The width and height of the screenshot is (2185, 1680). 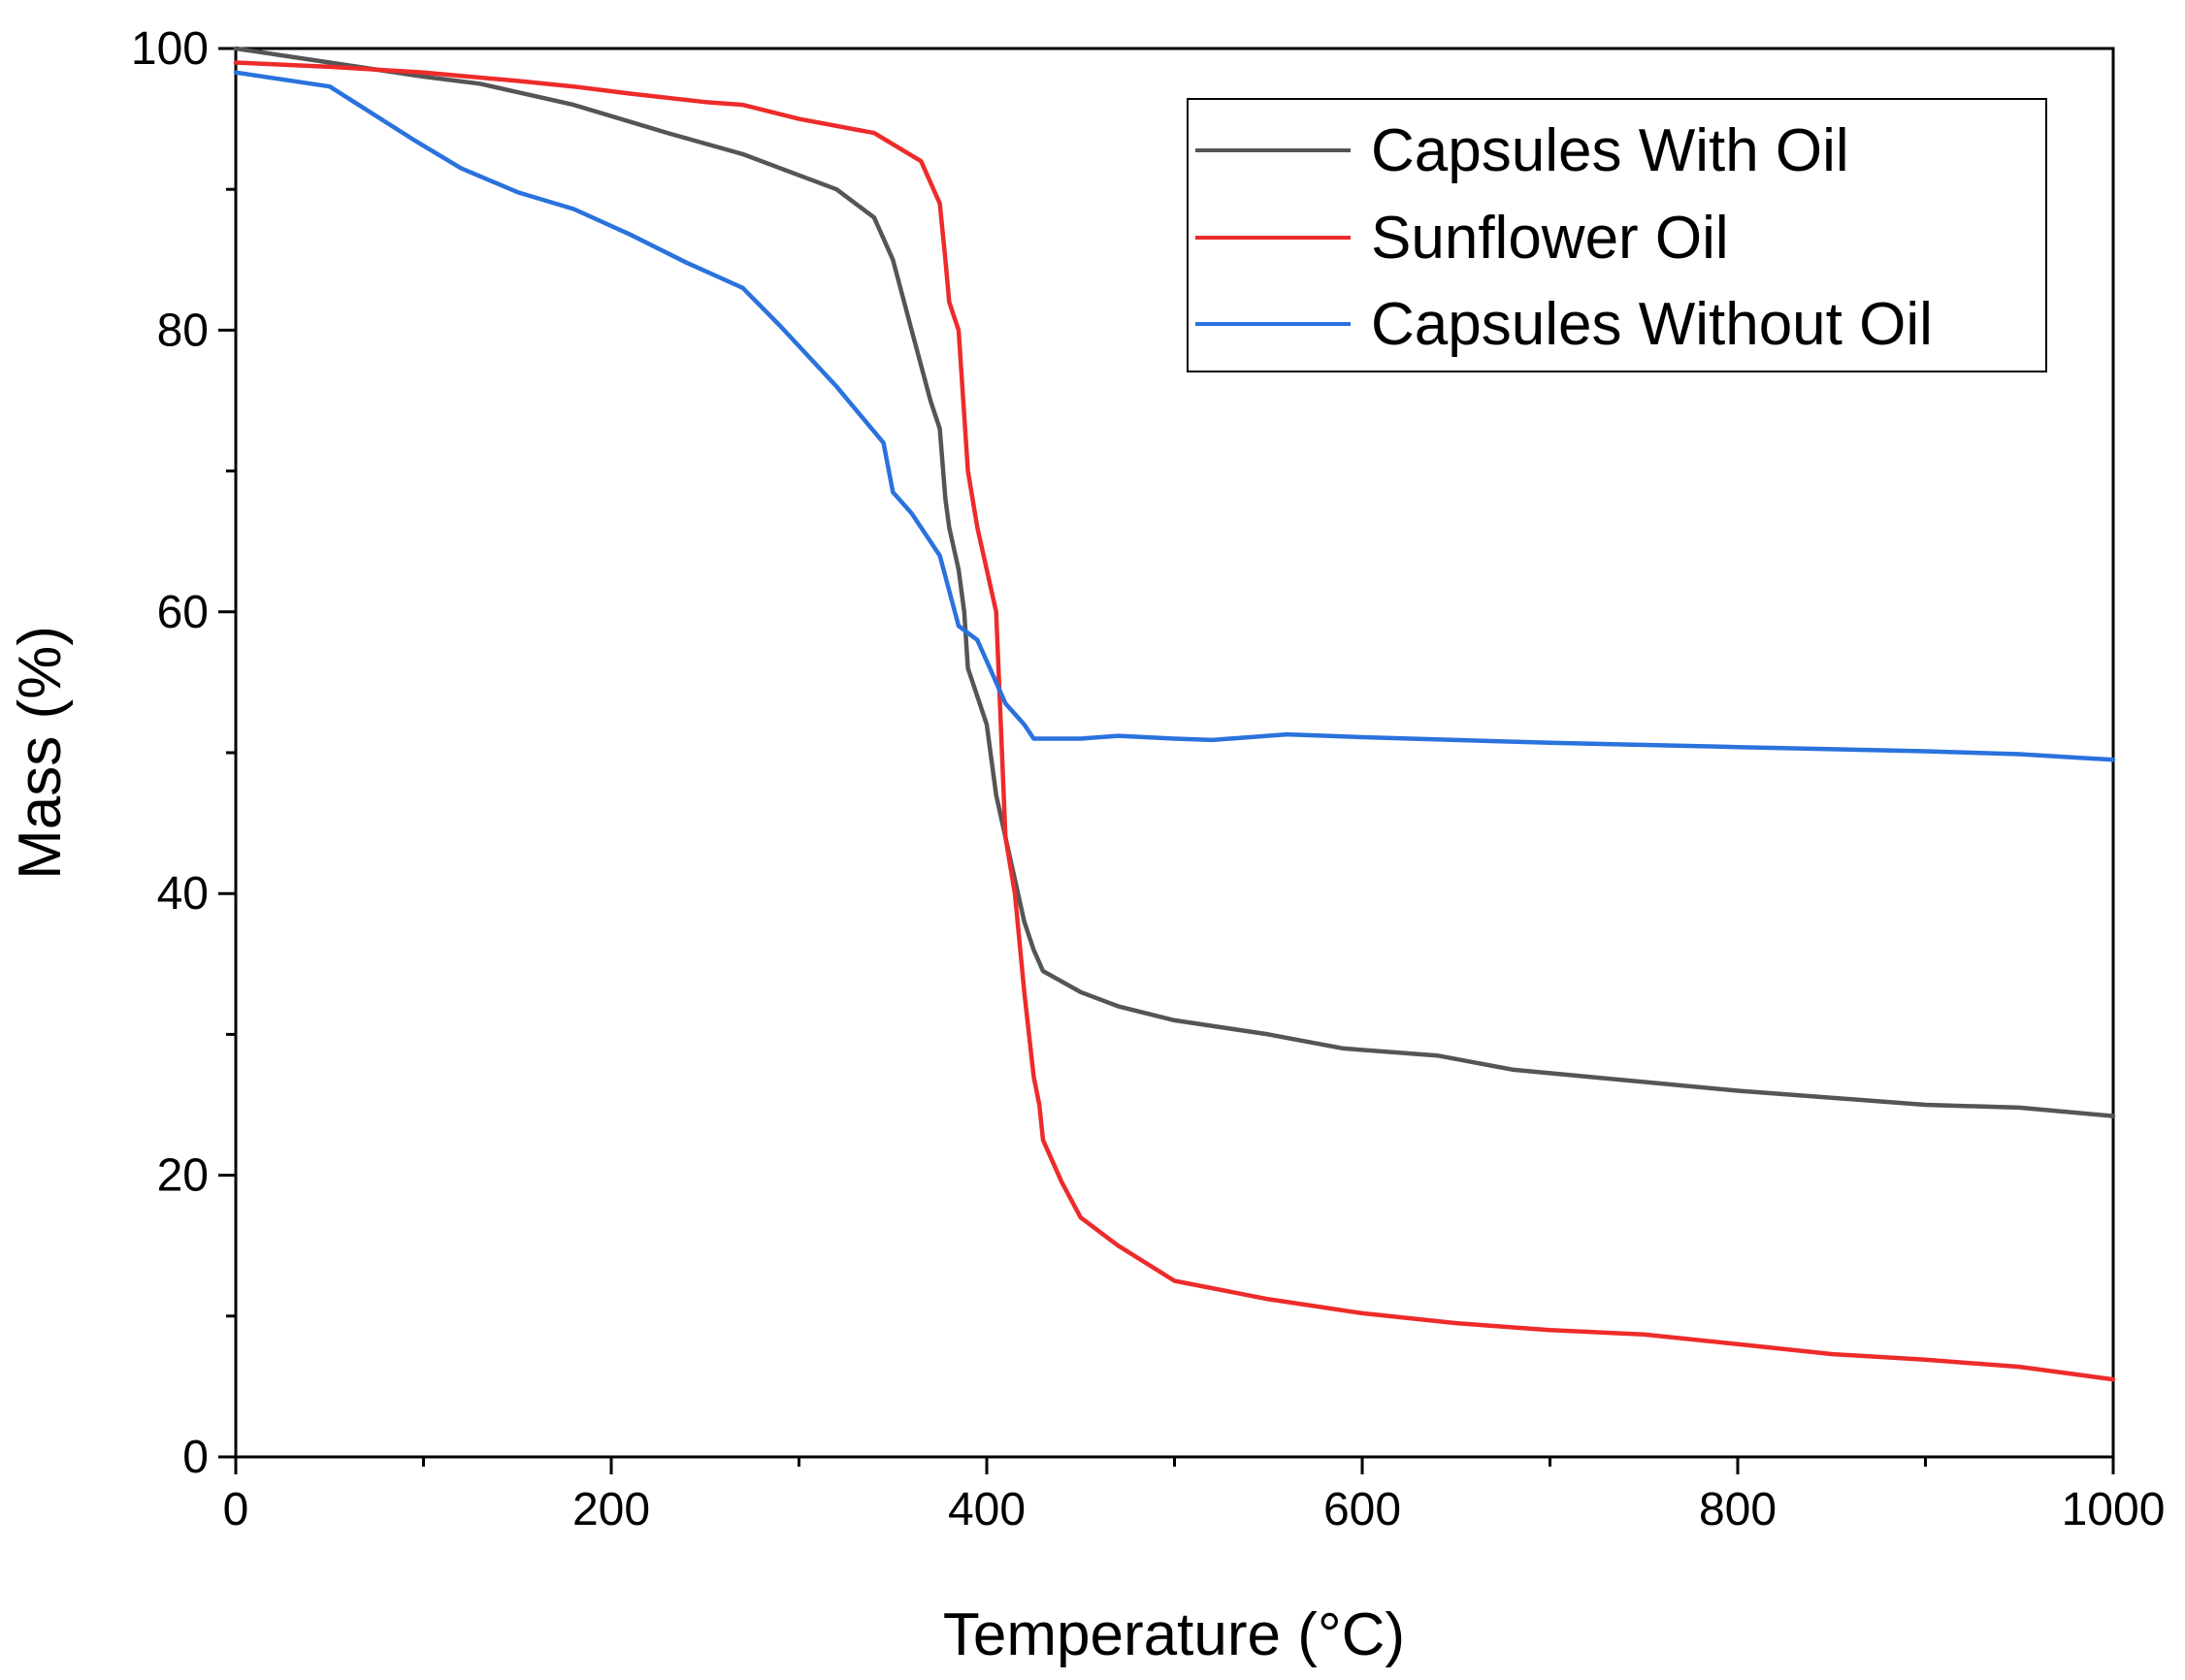 What do you see at coordinates (987, 1509) in the screenshot?
I see `x-tick-label: 400` at bounding box center [987, 1509].